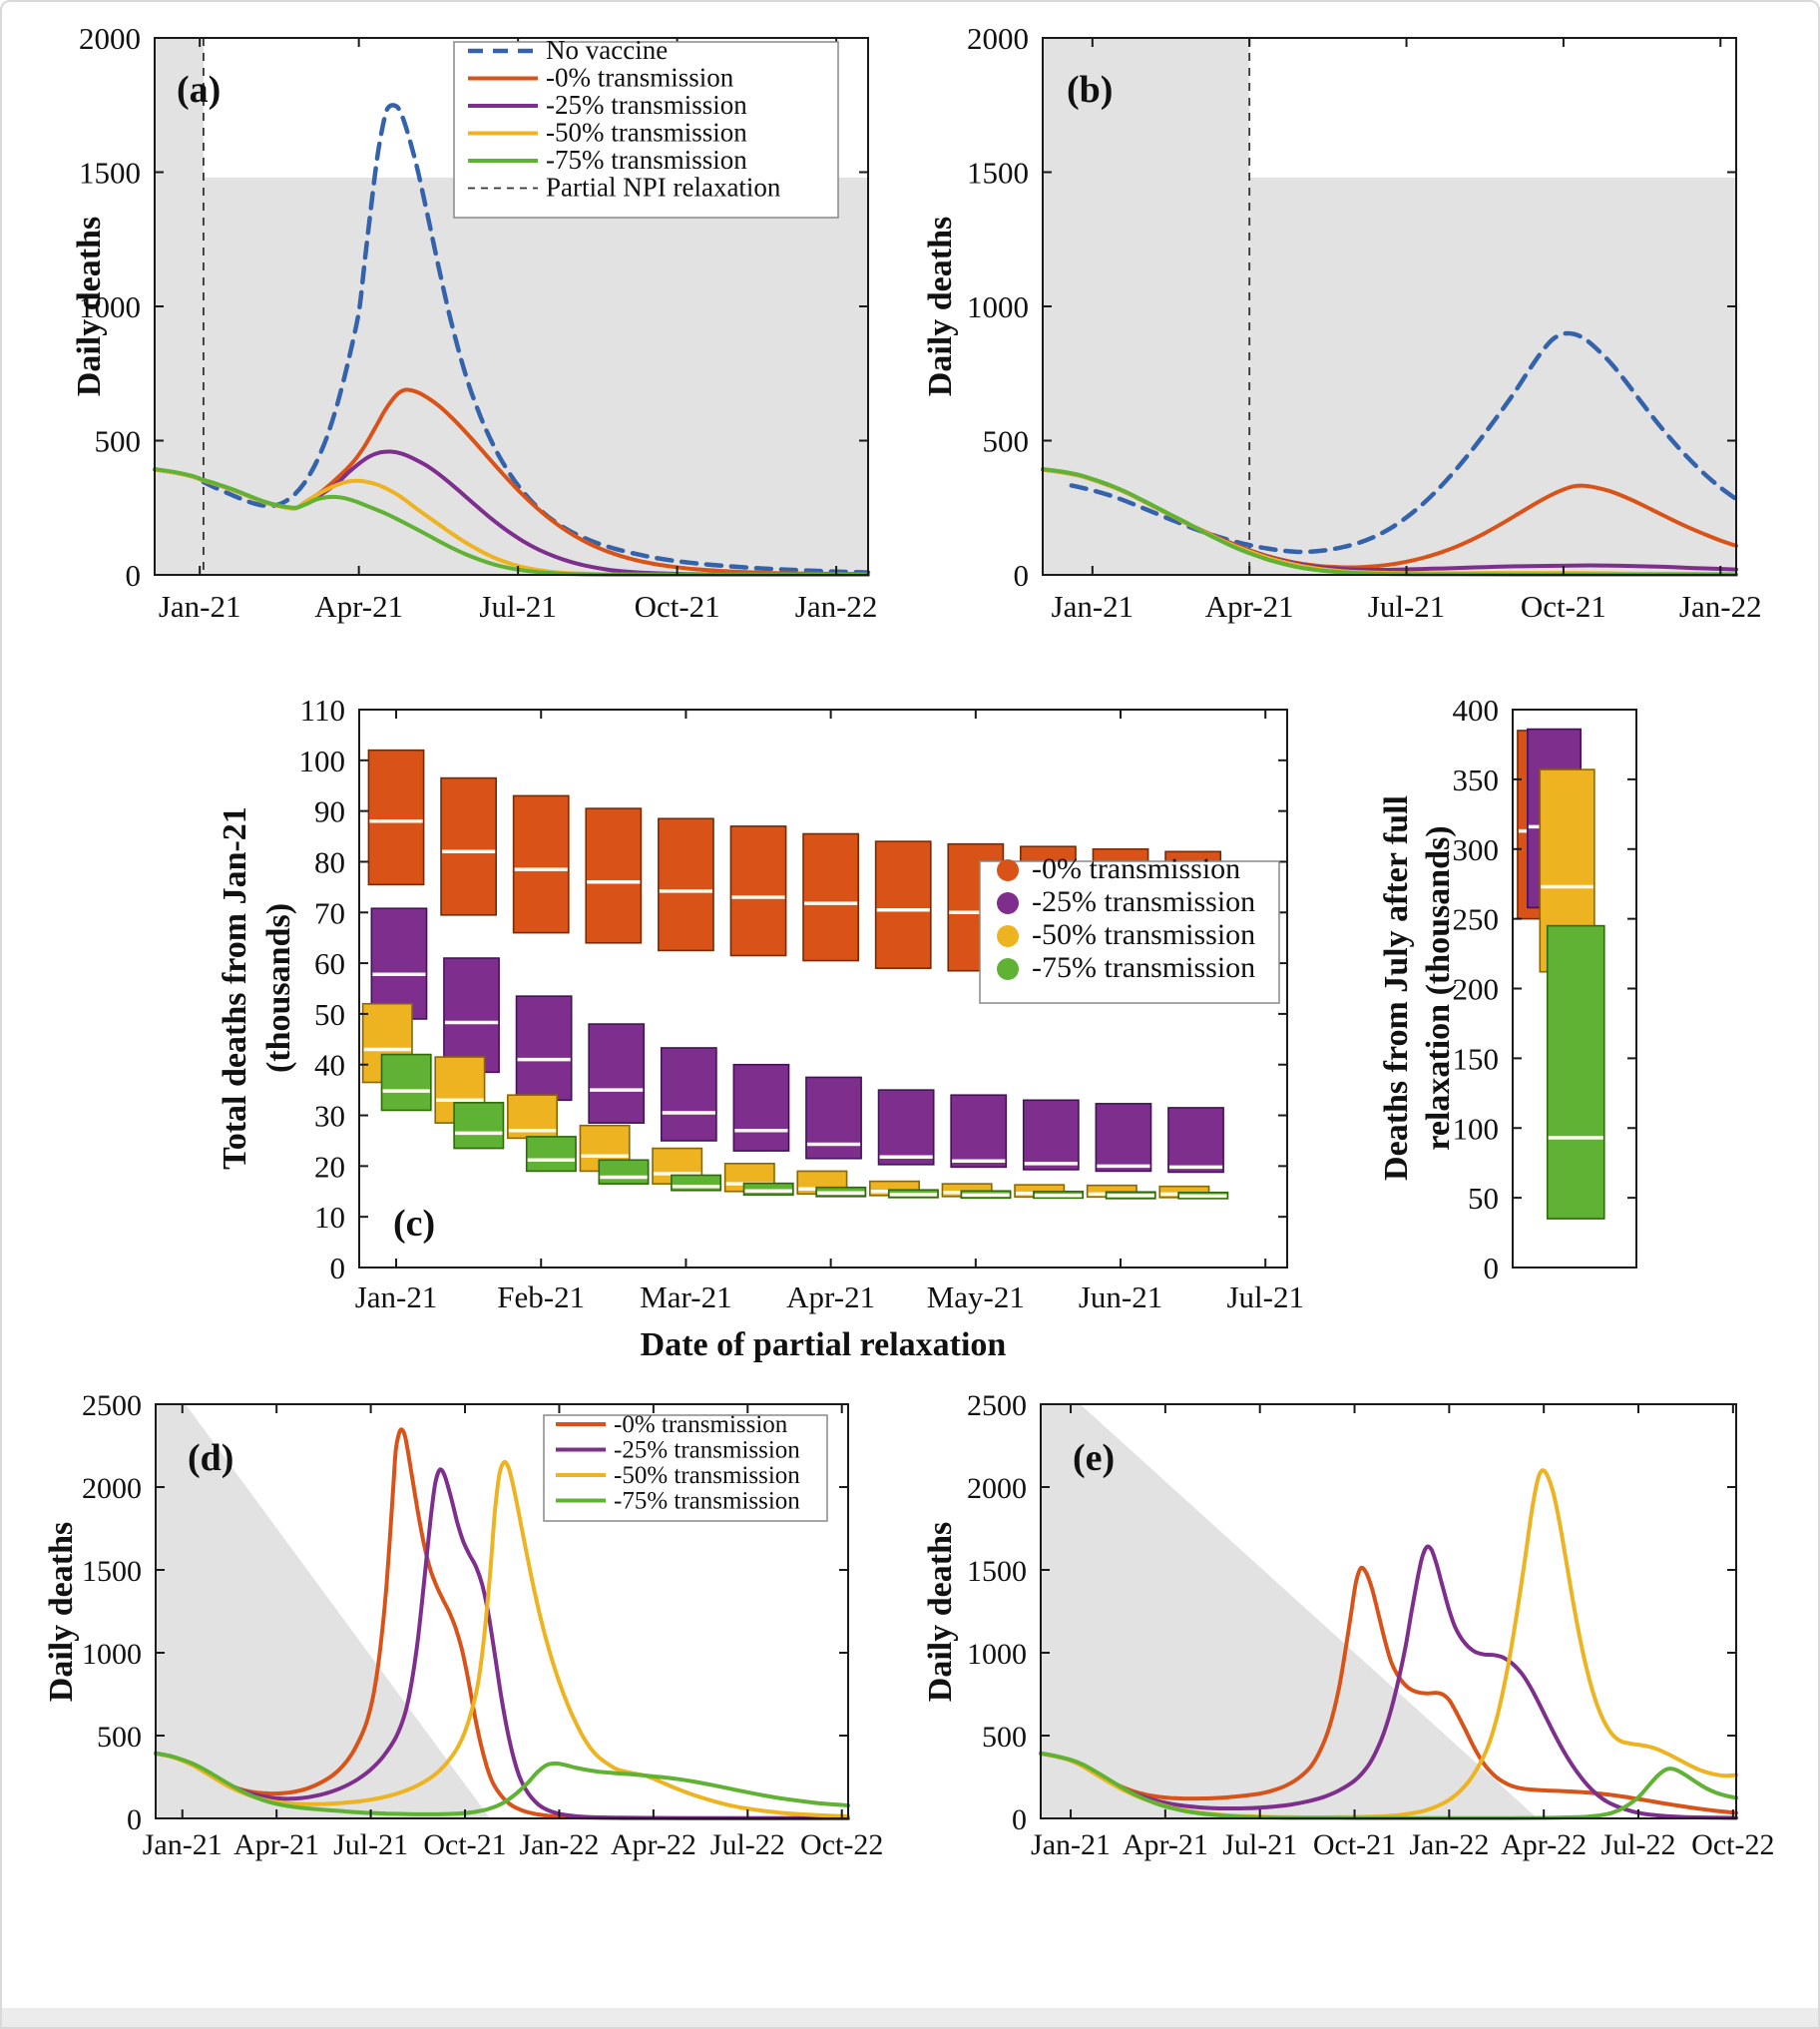 This screenshot has width=1820, height=2029. What do you see at coordinates (1477, 1058) in the screenshot?
I see `y-tick-label: 150` at bounding box center [1477, 1058].